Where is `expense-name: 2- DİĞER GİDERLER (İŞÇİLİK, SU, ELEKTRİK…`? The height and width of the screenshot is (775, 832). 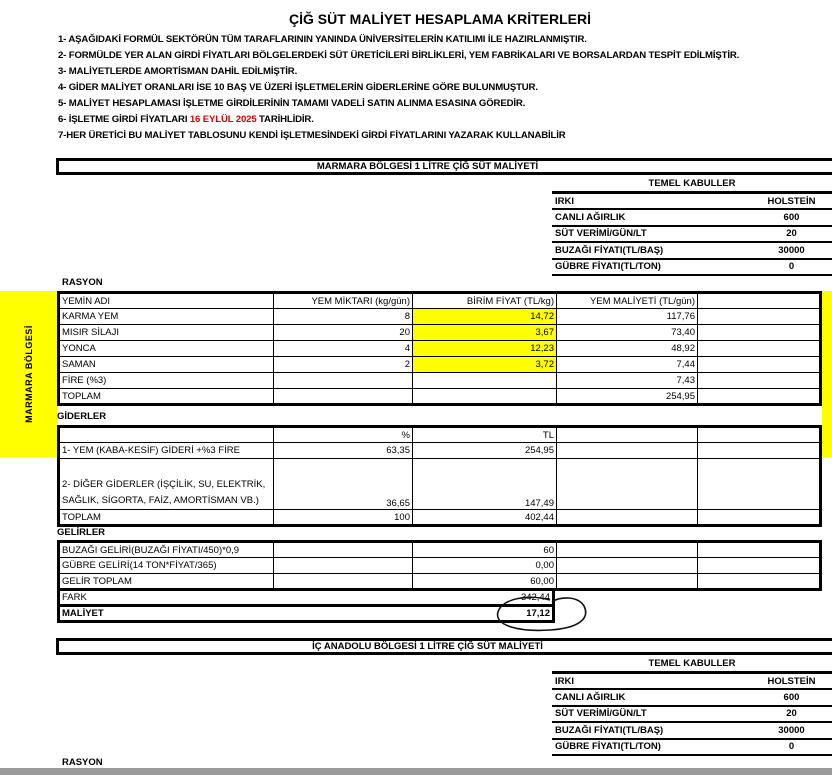 expense-name: 2- DİĞER GİDERLER (İŞÇİLİK, SU, ELEKTRİK… is located at coordinates (166, 484).